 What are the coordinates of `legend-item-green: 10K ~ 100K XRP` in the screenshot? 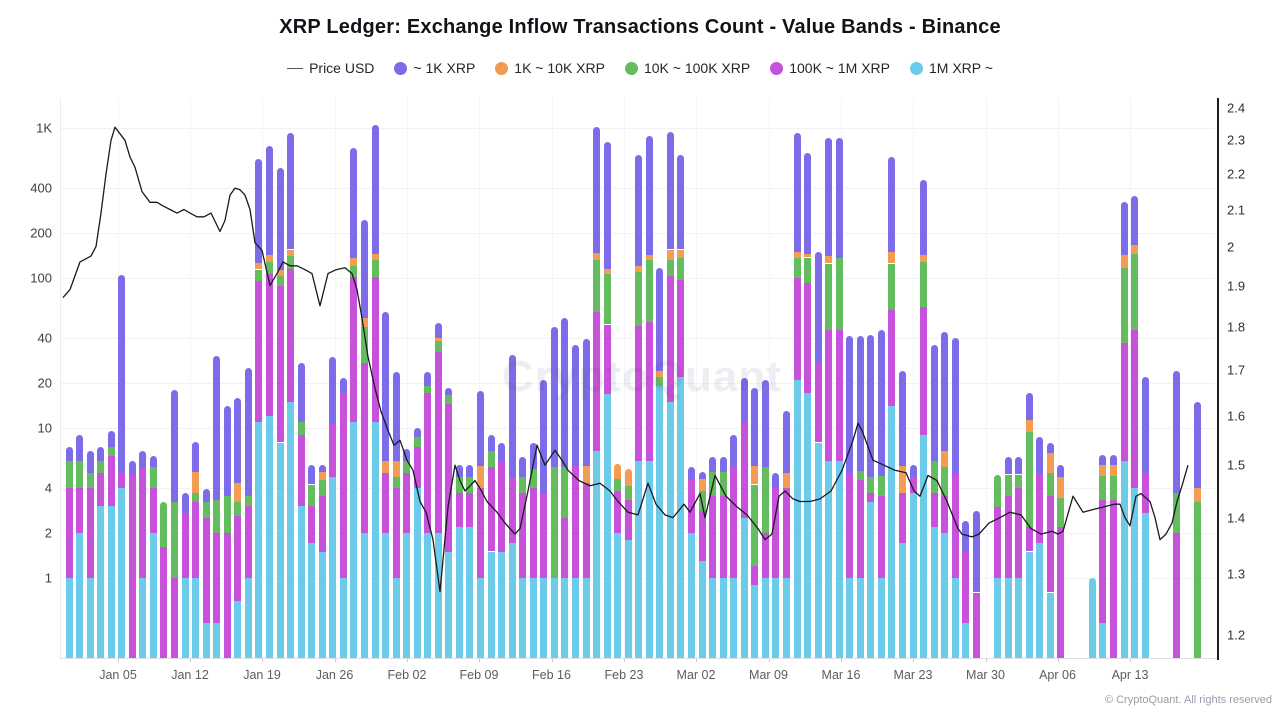 It's located at (687, 68).